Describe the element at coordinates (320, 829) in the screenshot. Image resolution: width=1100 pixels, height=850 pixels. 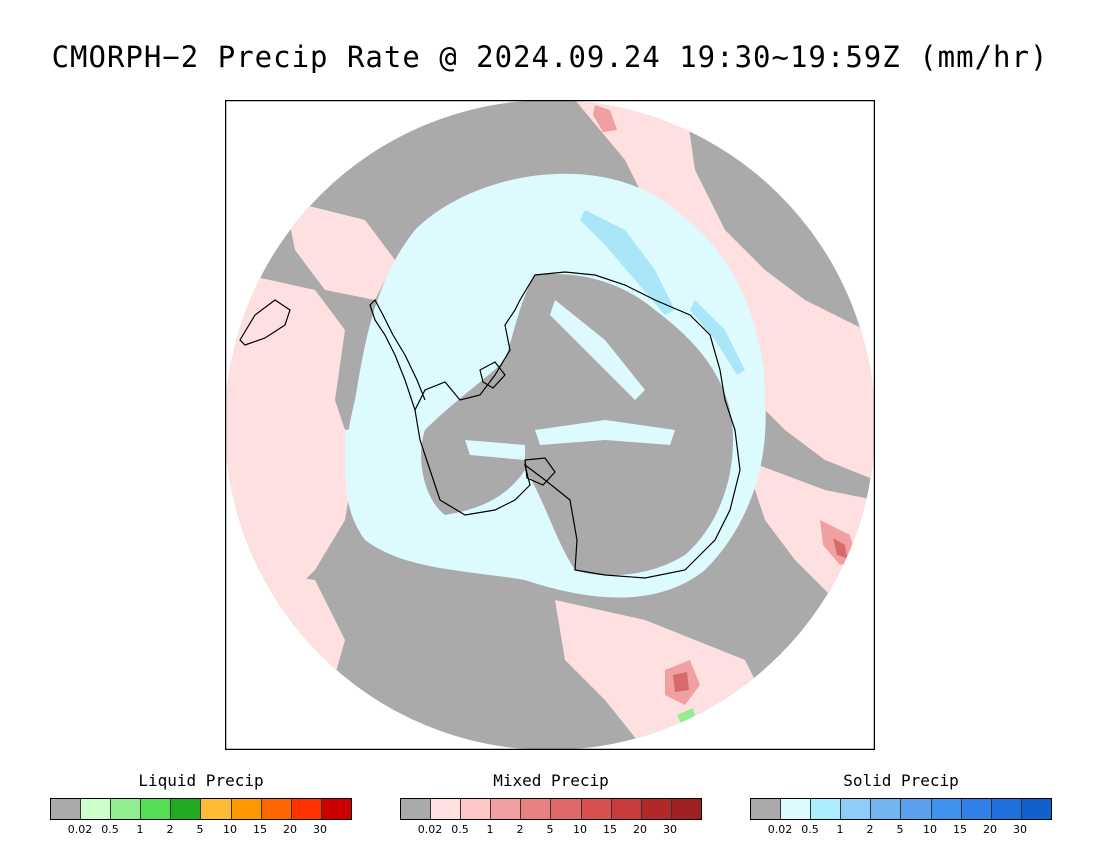
I see `legend-tick-liquid: 30` at that location.